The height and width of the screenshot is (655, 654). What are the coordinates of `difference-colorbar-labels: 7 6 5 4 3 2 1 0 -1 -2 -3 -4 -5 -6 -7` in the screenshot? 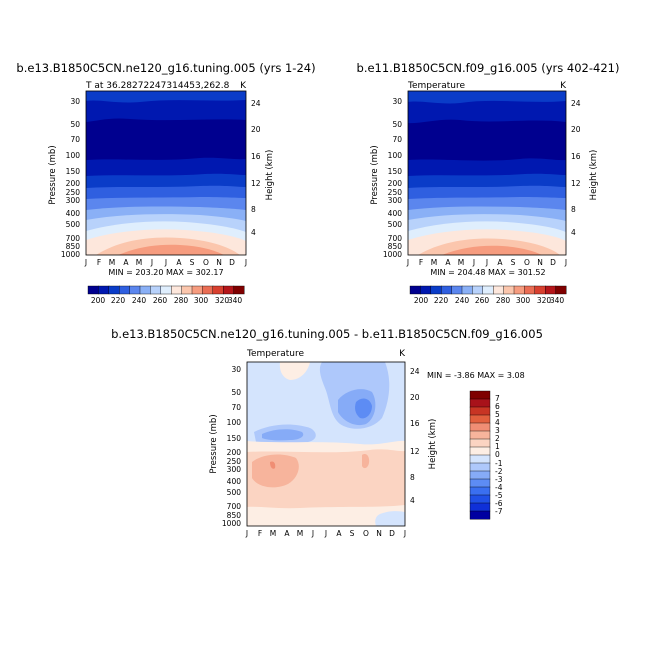 It's located at (499, 455).